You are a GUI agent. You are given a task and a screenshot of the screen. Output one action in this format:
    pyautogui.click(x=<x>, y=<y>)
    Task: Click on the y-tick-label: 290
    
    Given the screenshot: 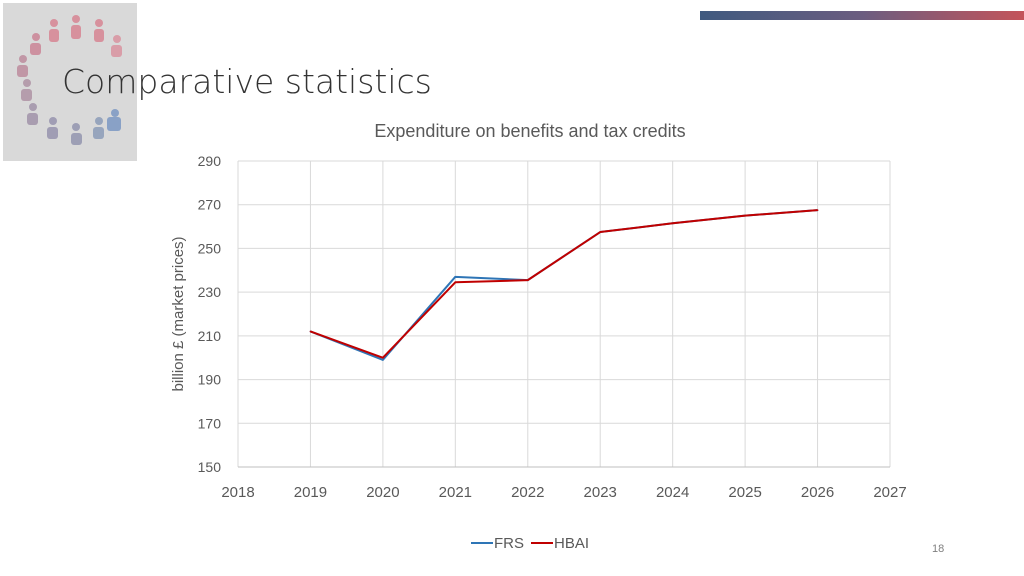 What is the action you would take?
    pyautogui.click(x=210, y=161)
    